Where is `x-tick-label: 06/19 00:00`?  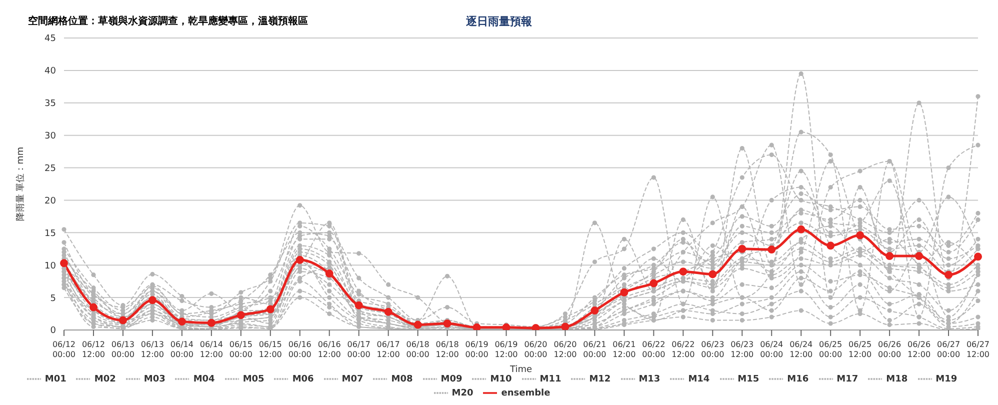
x-tick-label: 06/19 00:00 is located at coordinates (476, 349).